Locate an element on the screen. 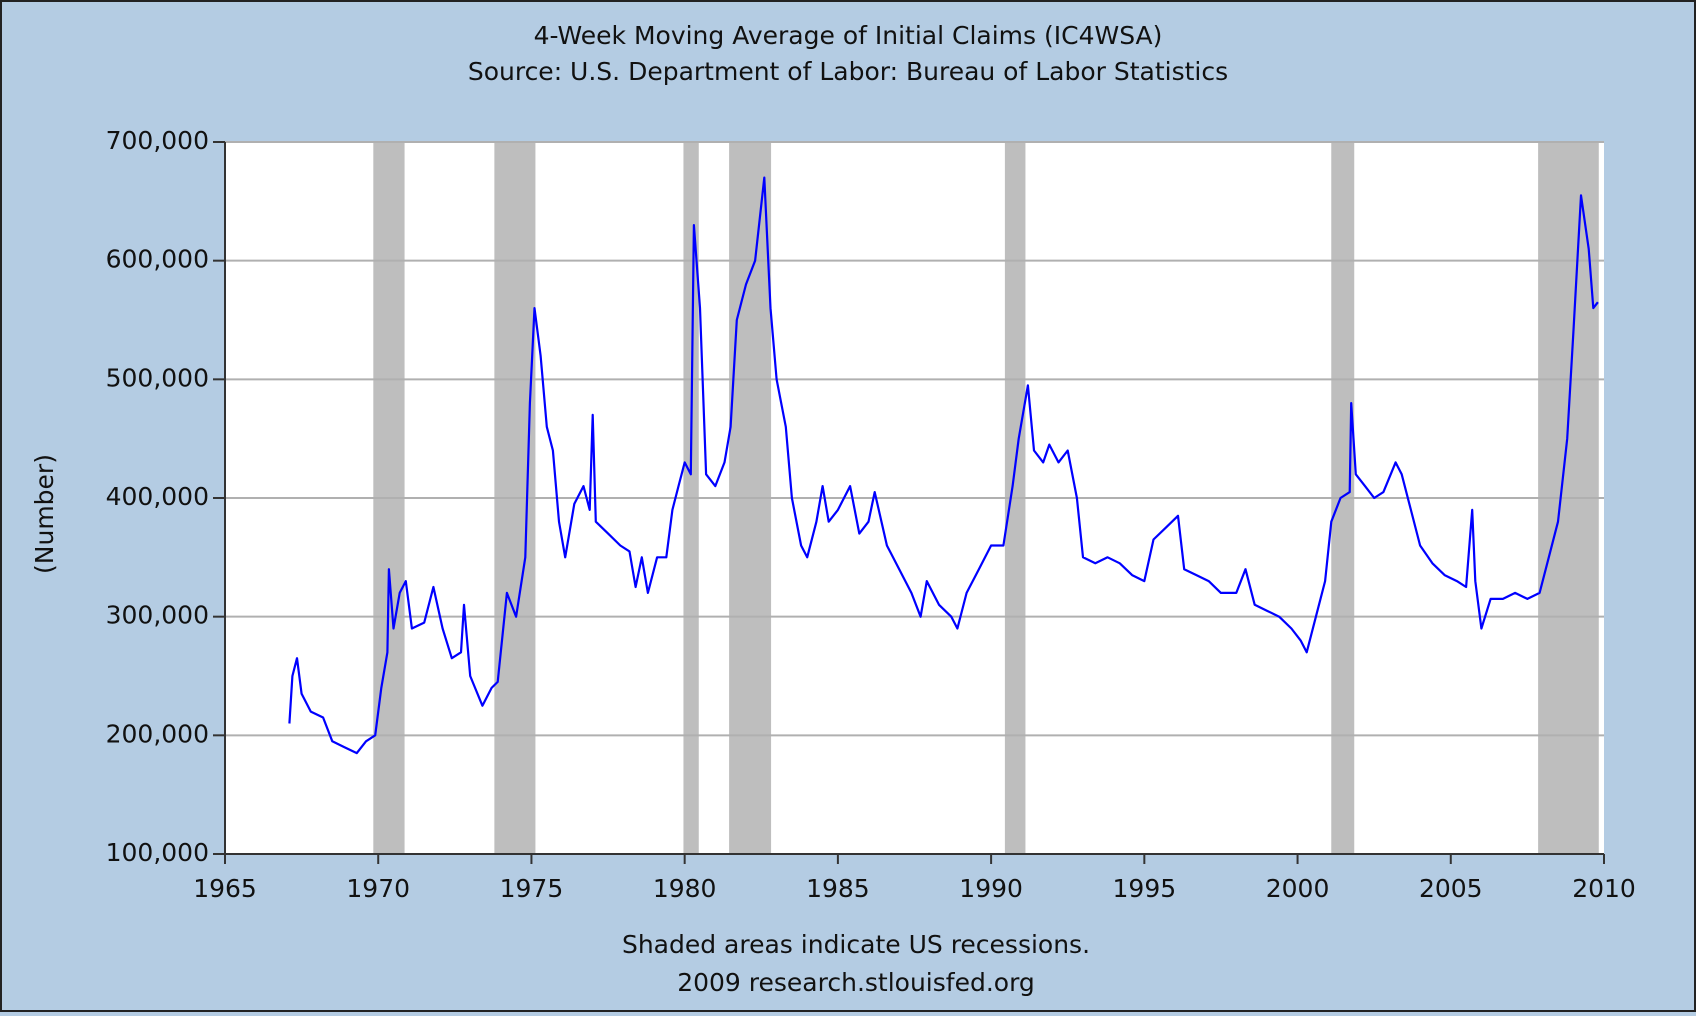  y-tick-label: 200,000 is located at coordinates (157, 733).